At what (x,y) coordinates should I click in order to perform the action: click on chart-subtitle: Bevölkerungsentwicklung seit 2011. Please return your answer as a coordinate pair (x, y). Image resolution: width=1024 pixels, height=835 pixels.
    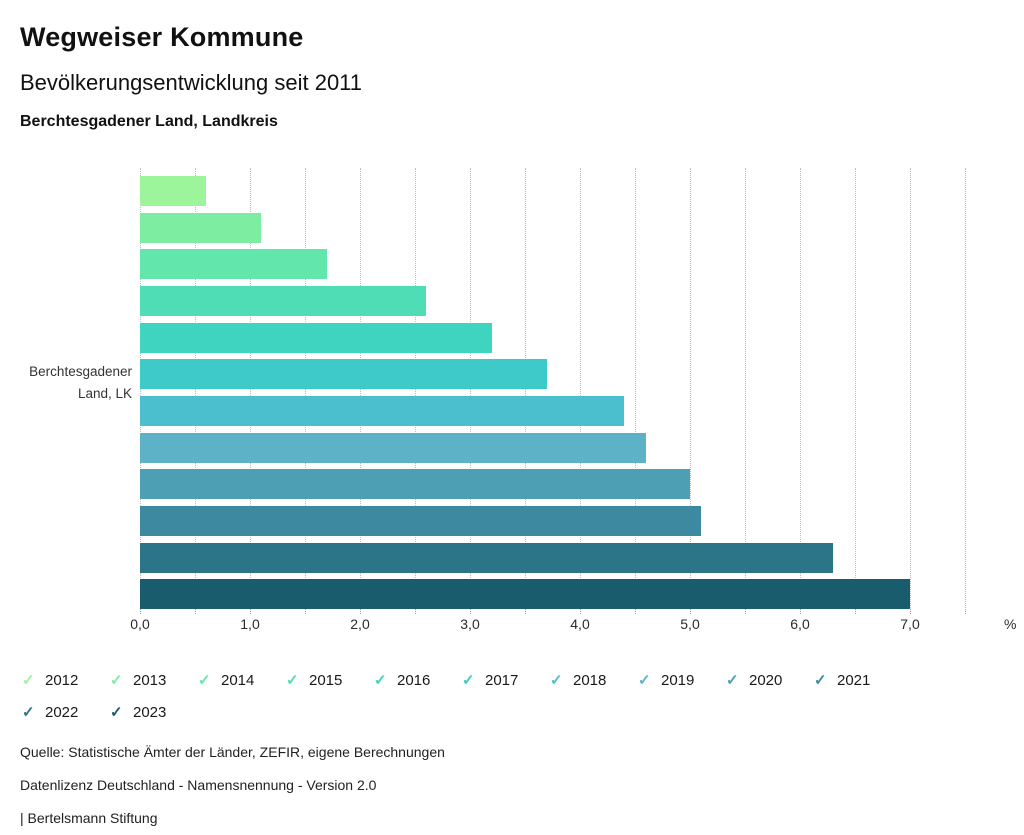
    Looking at the image, I should click on (191, 82).